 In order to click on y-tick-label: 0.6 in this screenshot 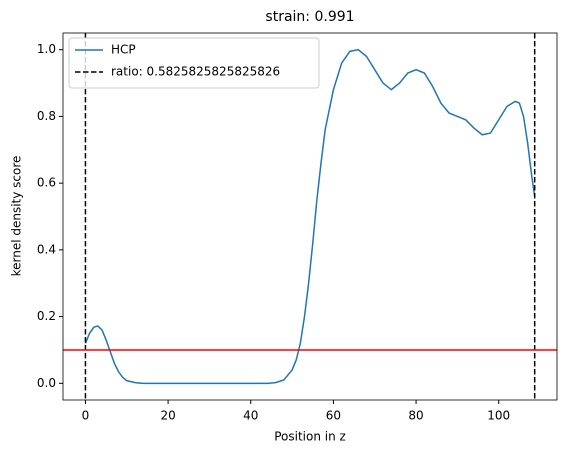, I will do `click(46, 183)`.